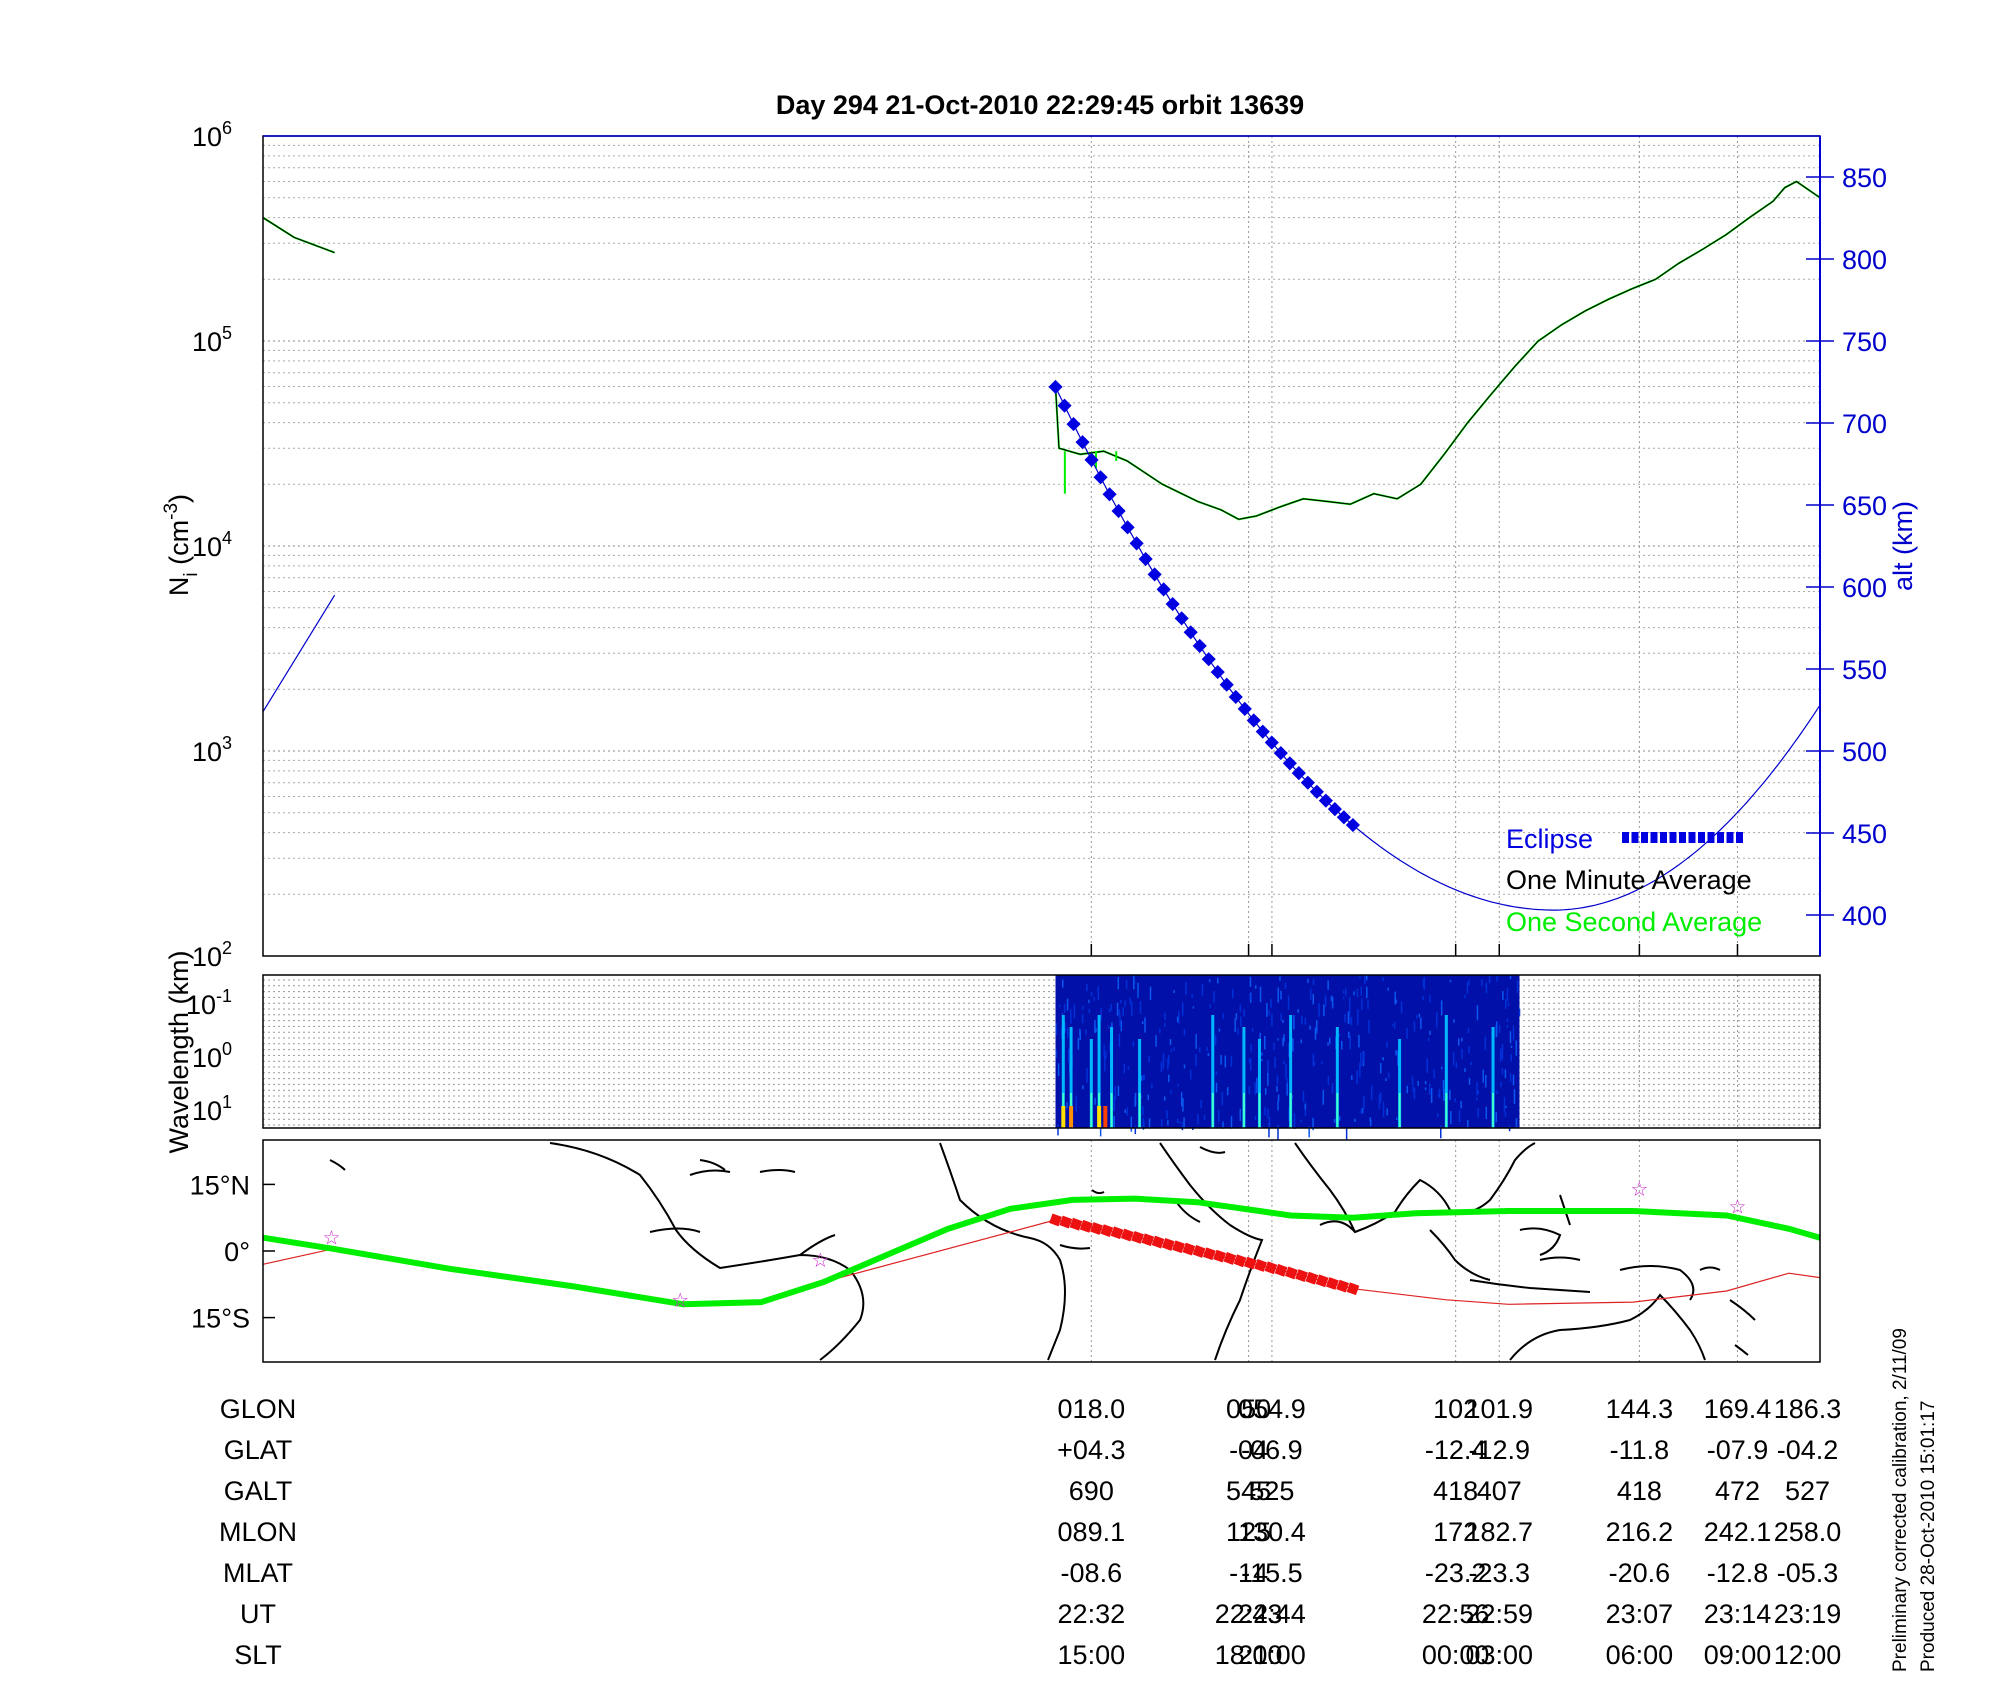  Describe the element at coordinates (258, 1532) in the screenshot. I see `table-row-label: MLON` at that location.